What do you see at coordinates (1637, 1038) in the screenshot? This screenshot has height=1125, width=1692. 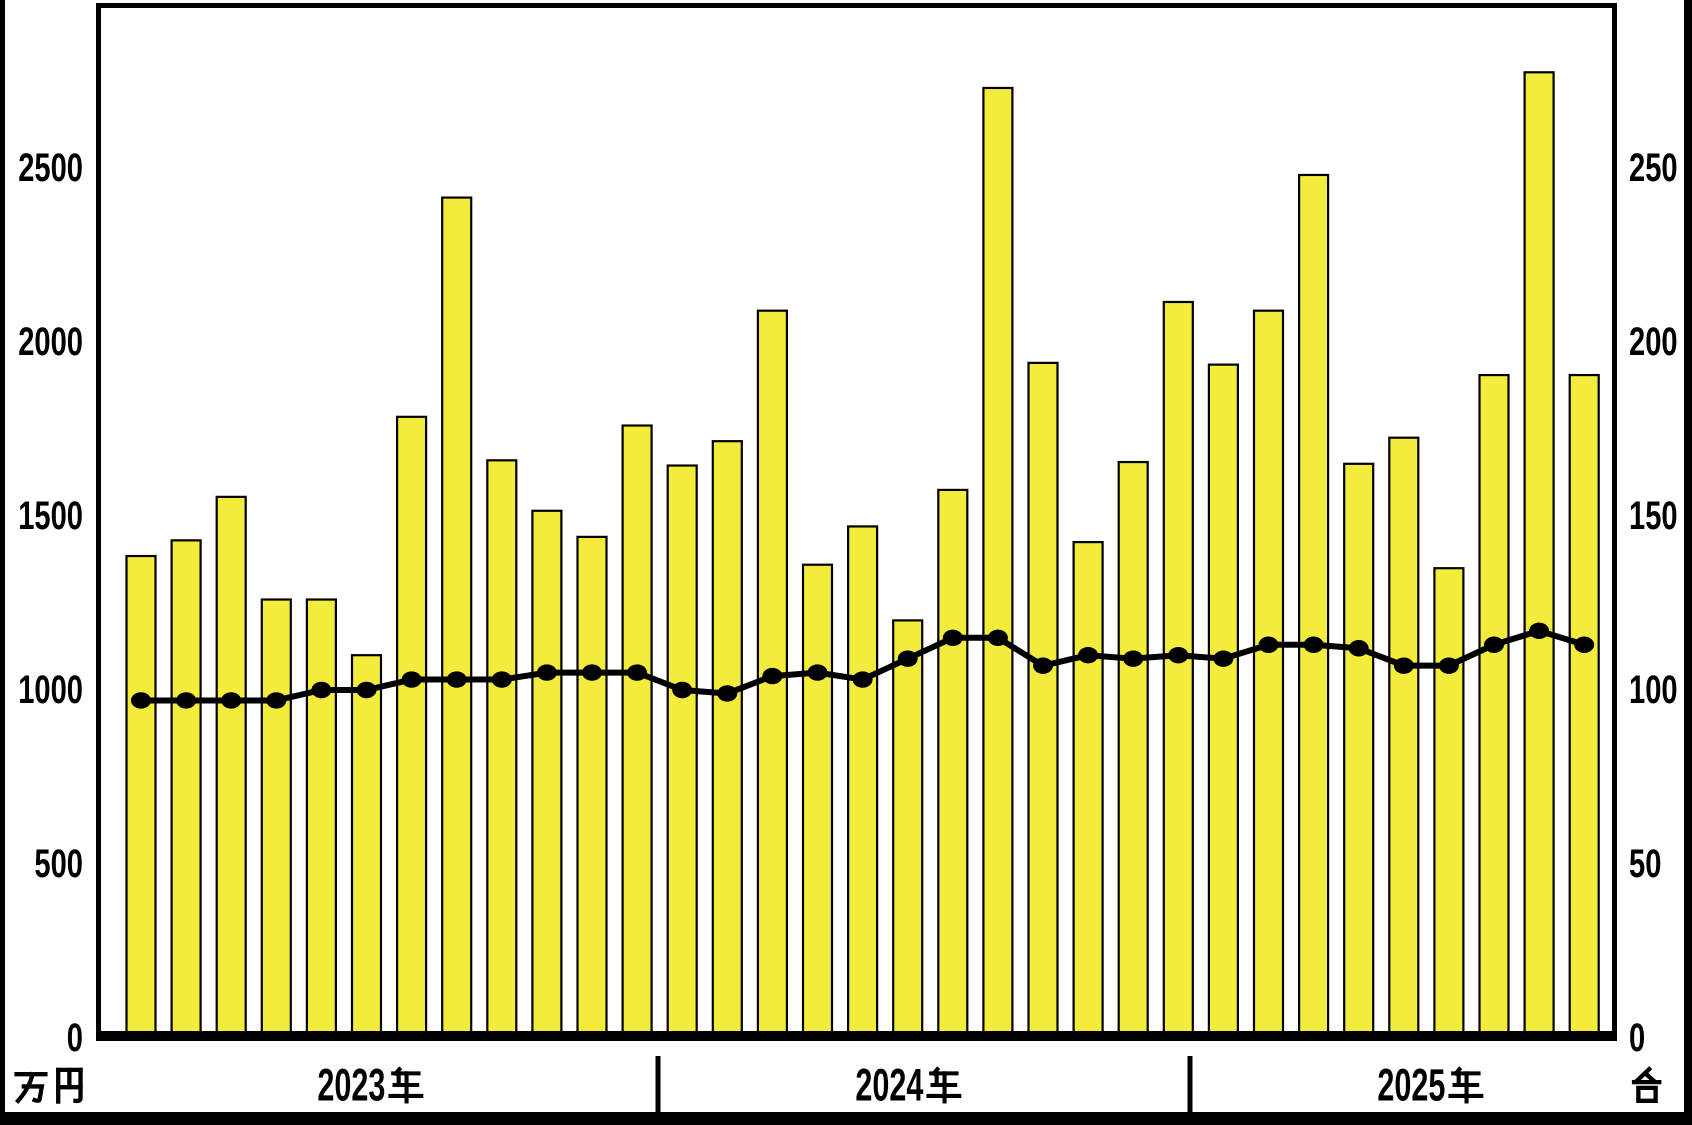 I see `y-axis-label-right: 0` at bounding box center [1637, 1038].